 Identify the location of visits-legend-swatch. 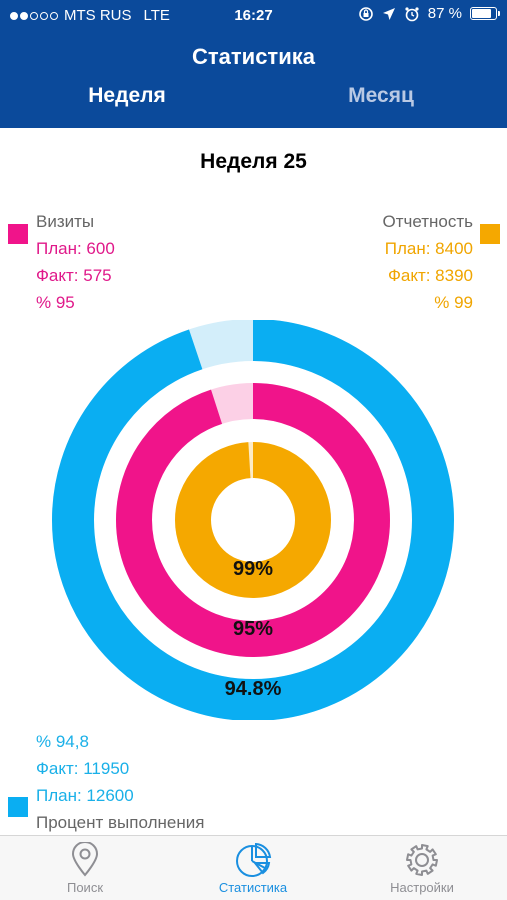
(18, 234).